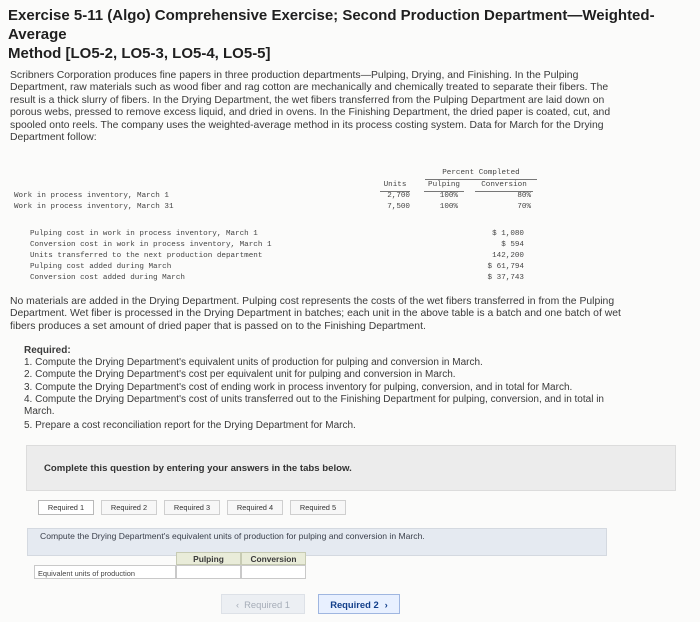  I want to click on instruction-bar, so click(317, 542).